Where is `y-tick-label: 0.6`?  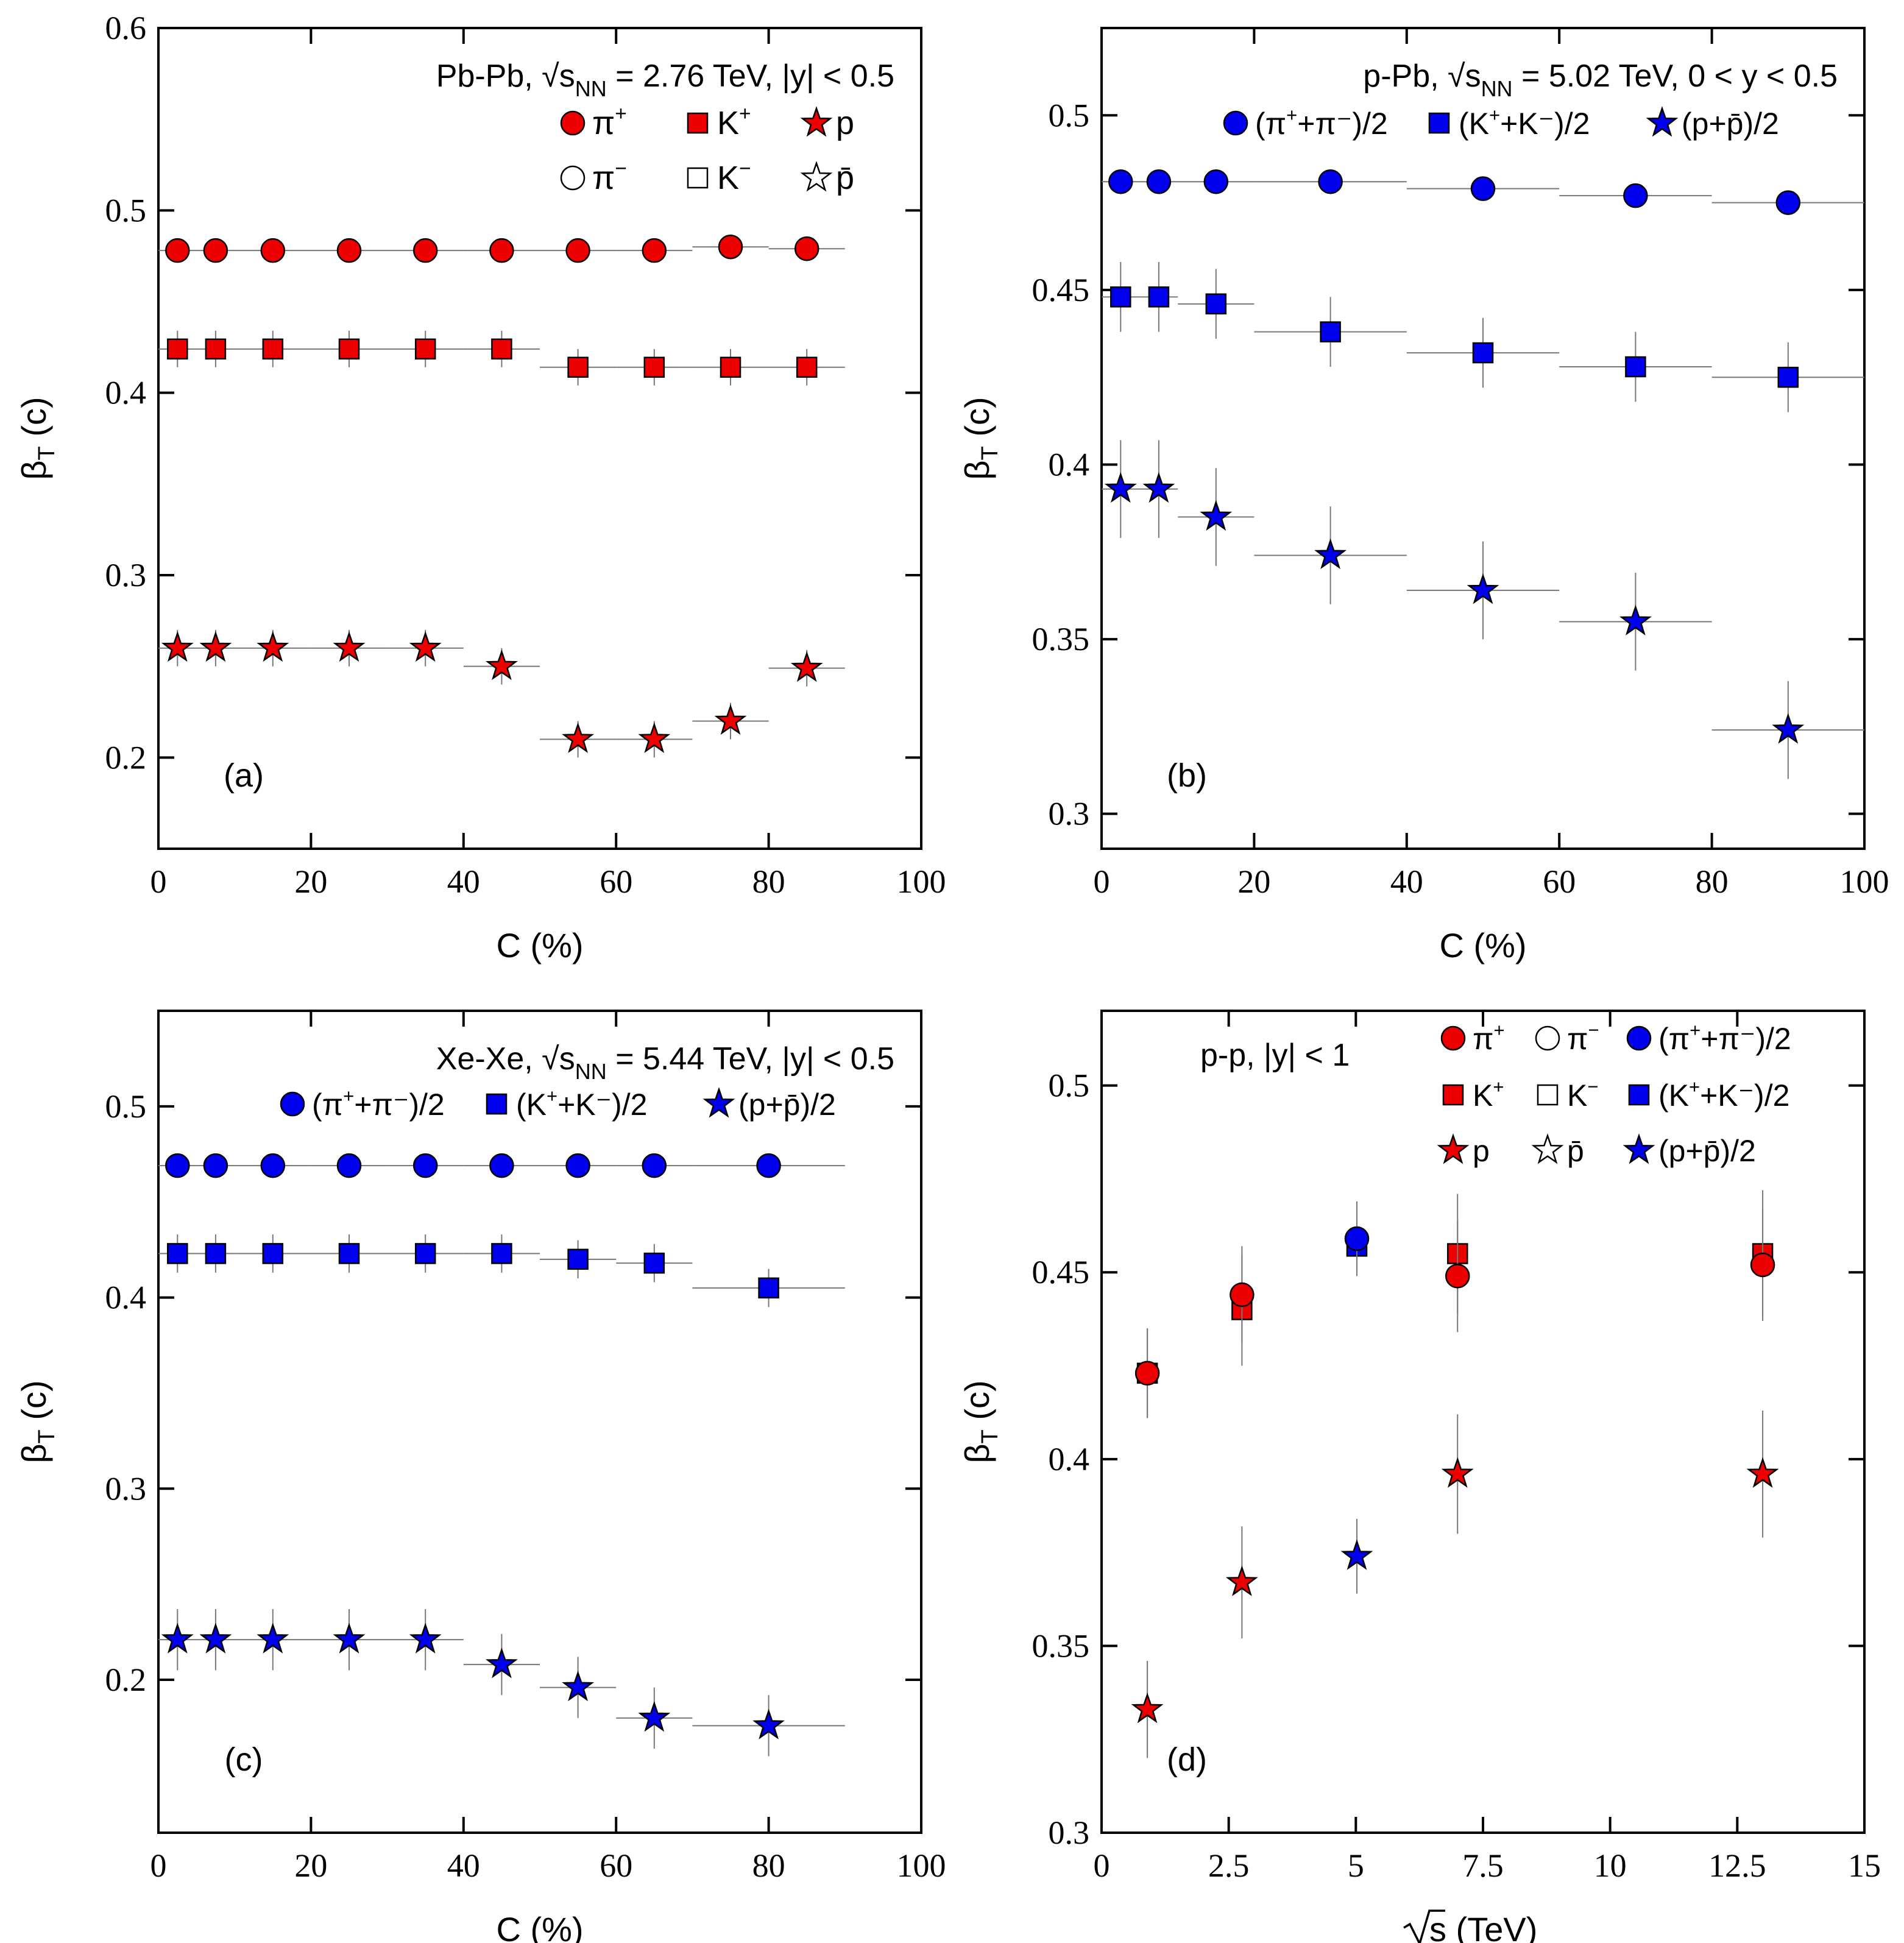
y-tick-label: 0.6 is located at coordinates (126, 28).